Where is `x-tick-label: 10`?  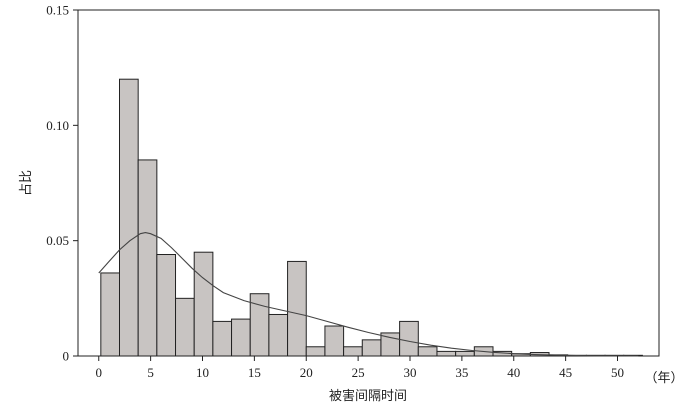 x-tick-label: 10 is located at coordinates (202, 372).